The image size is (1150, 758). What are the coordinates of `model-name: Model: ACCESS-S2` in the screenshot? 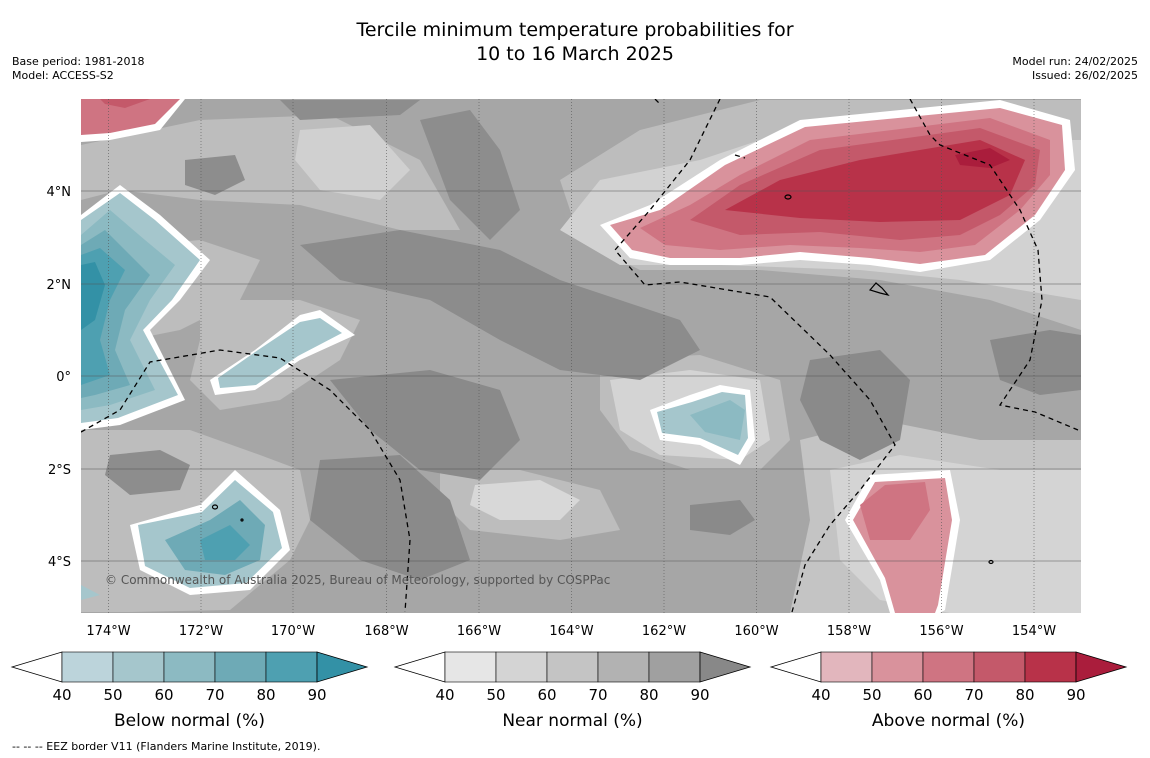 It's located at (63, 75).